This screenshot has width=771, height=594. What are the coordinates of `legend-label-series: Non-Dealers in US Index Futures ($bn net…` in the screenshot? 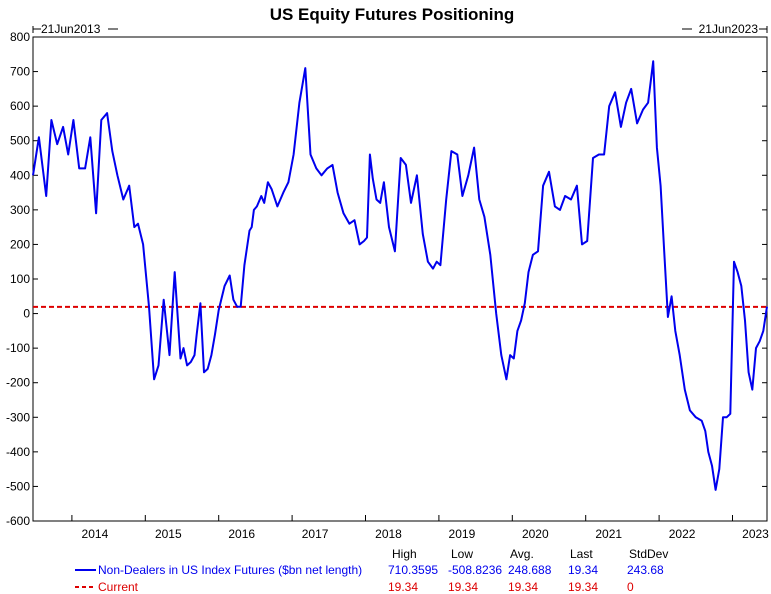 It's located at (230, 570).